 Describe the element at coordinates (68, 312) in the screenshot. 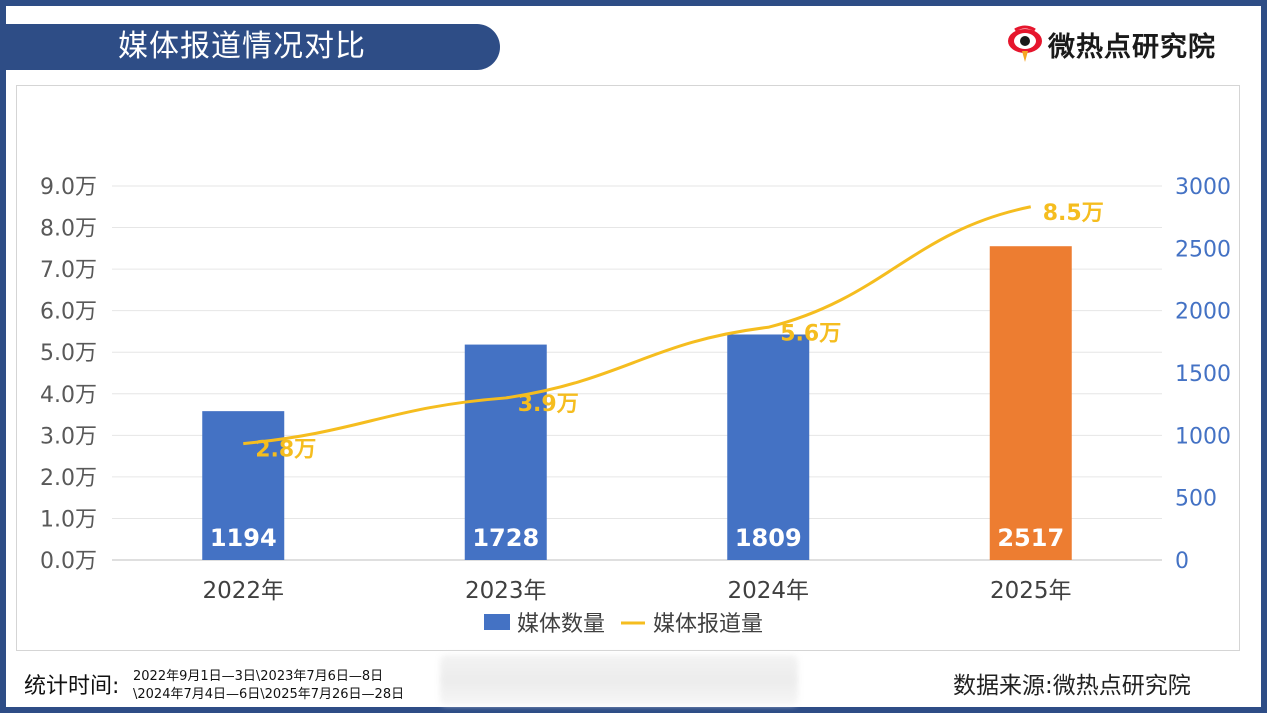

I see `left-tick-label: 6.0万` at that location.